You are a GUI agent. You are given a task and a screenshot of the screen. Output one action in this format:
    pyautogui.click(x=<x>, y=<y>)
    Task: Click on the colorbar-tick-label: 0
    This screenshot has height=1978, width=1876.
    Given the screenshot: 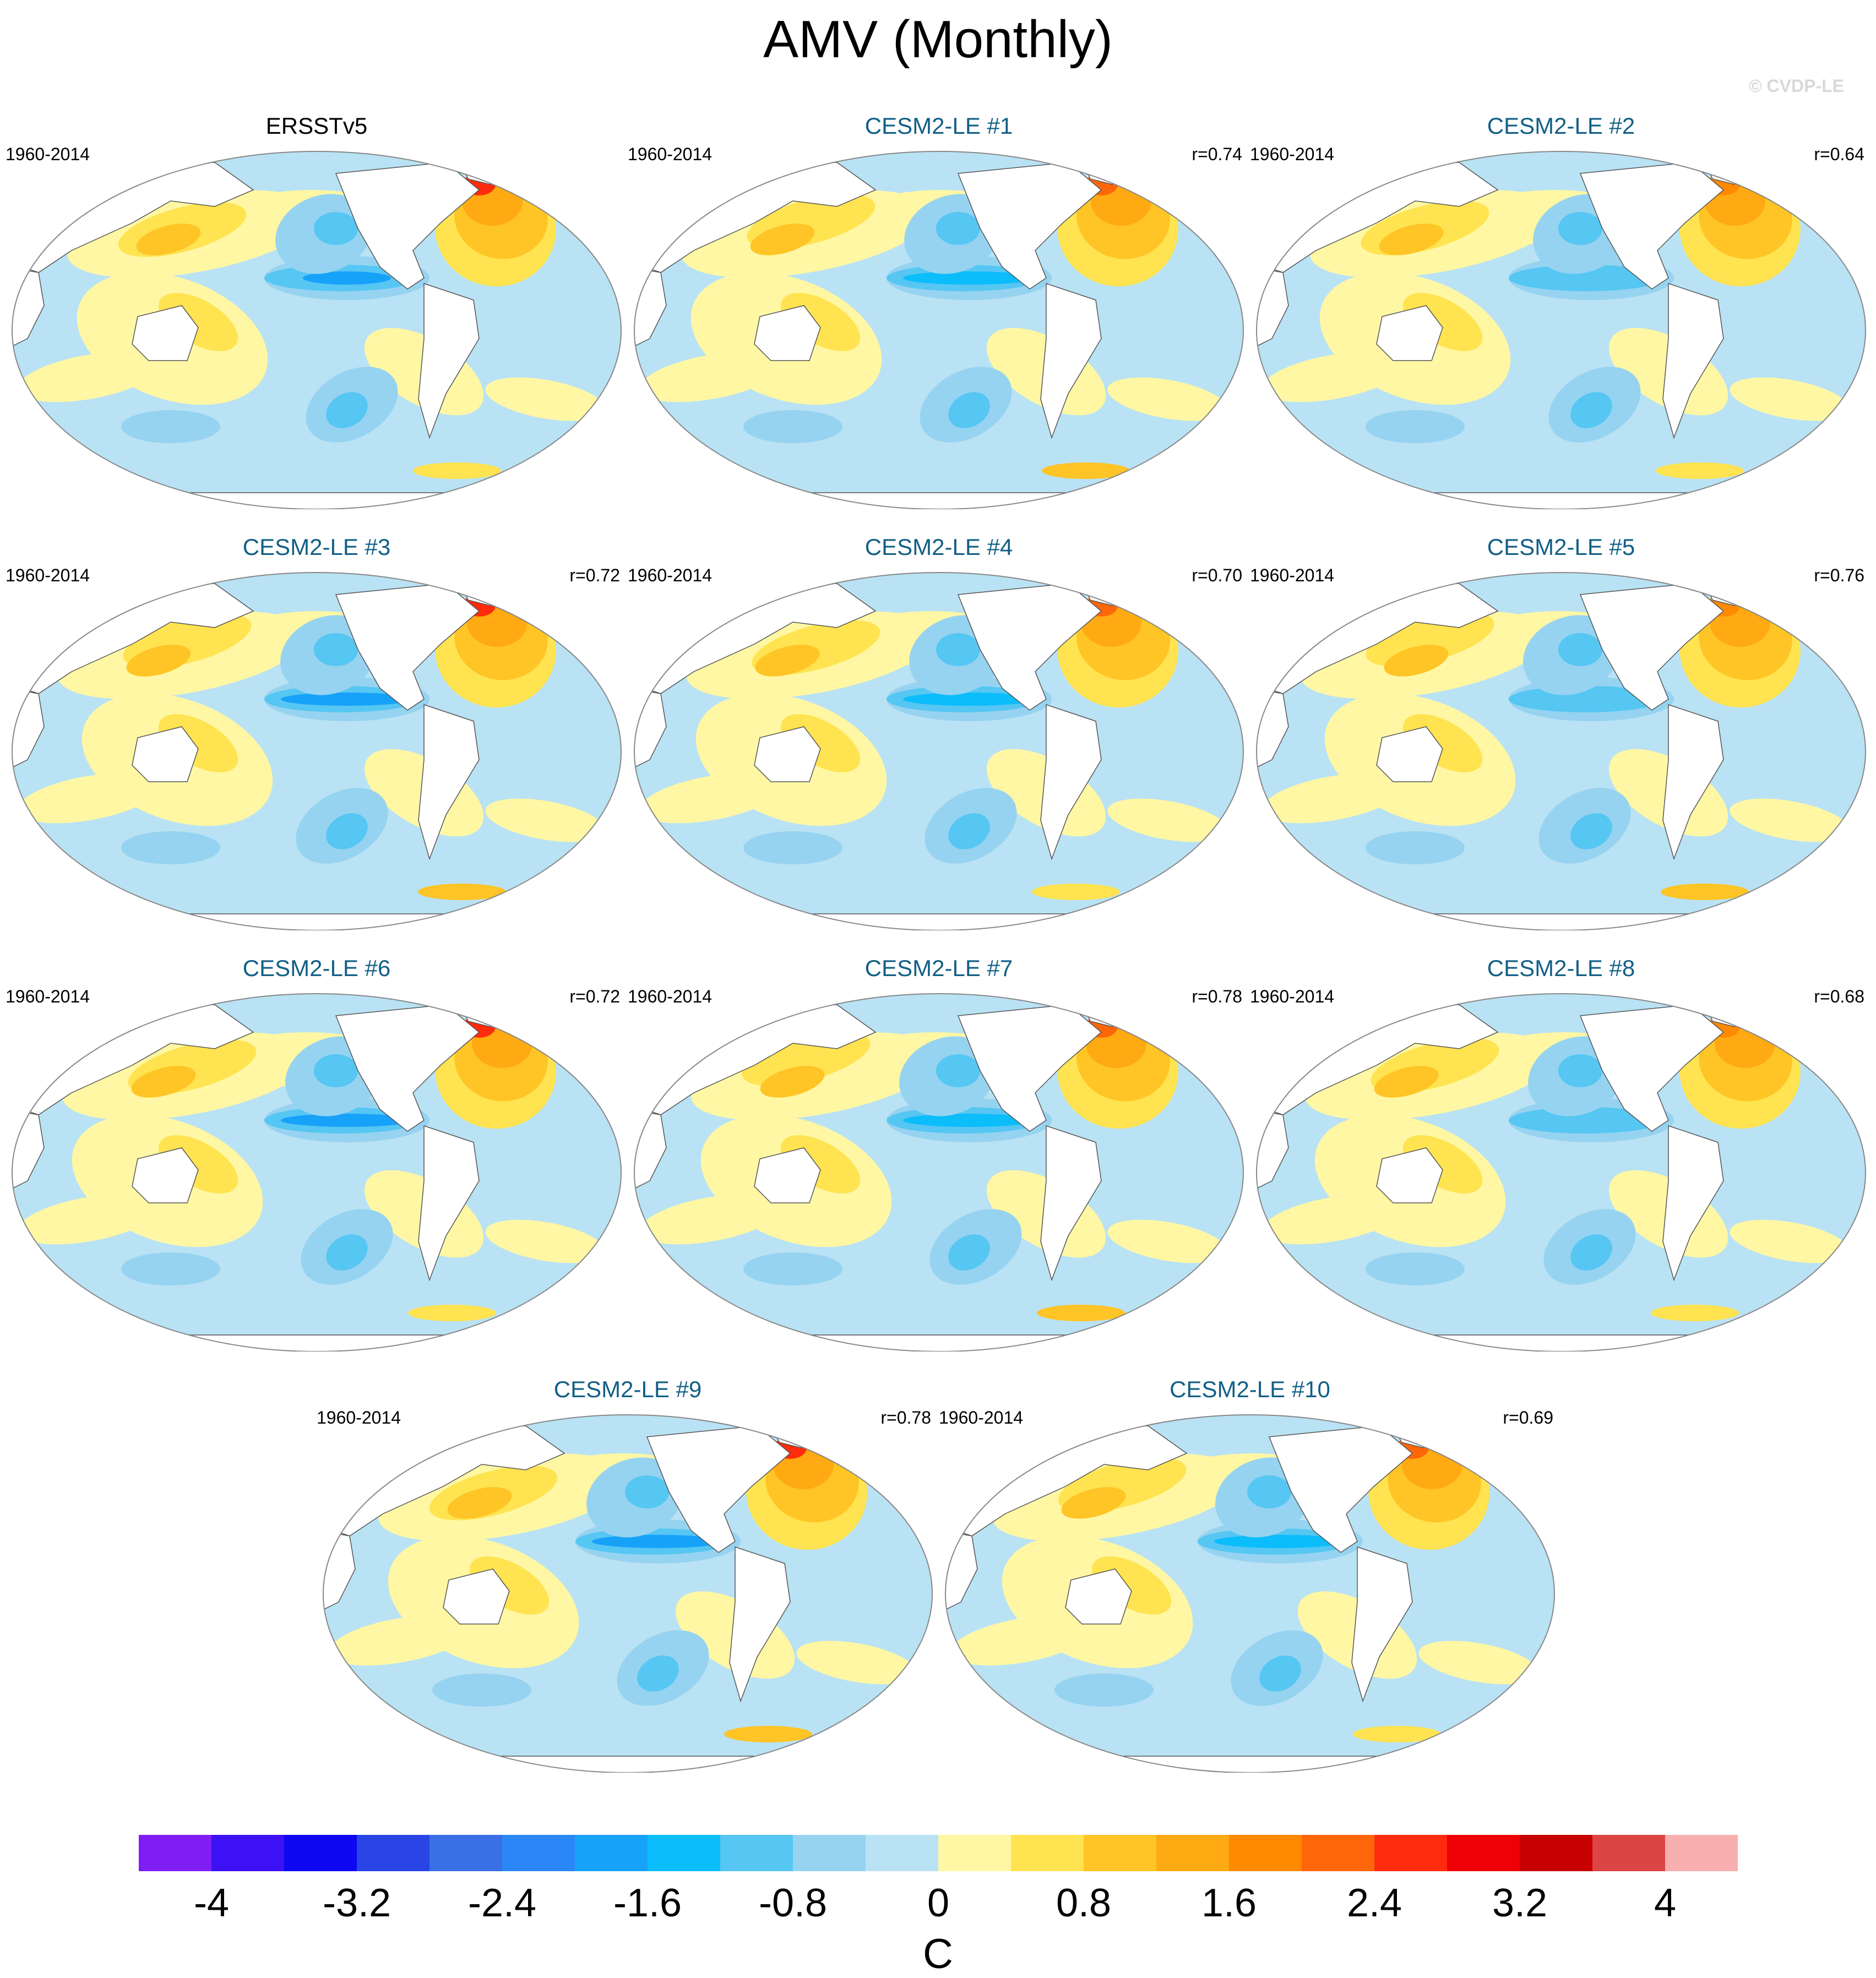 What is the action you would take?
    pyautogui.click(x=938, y=1903)
    